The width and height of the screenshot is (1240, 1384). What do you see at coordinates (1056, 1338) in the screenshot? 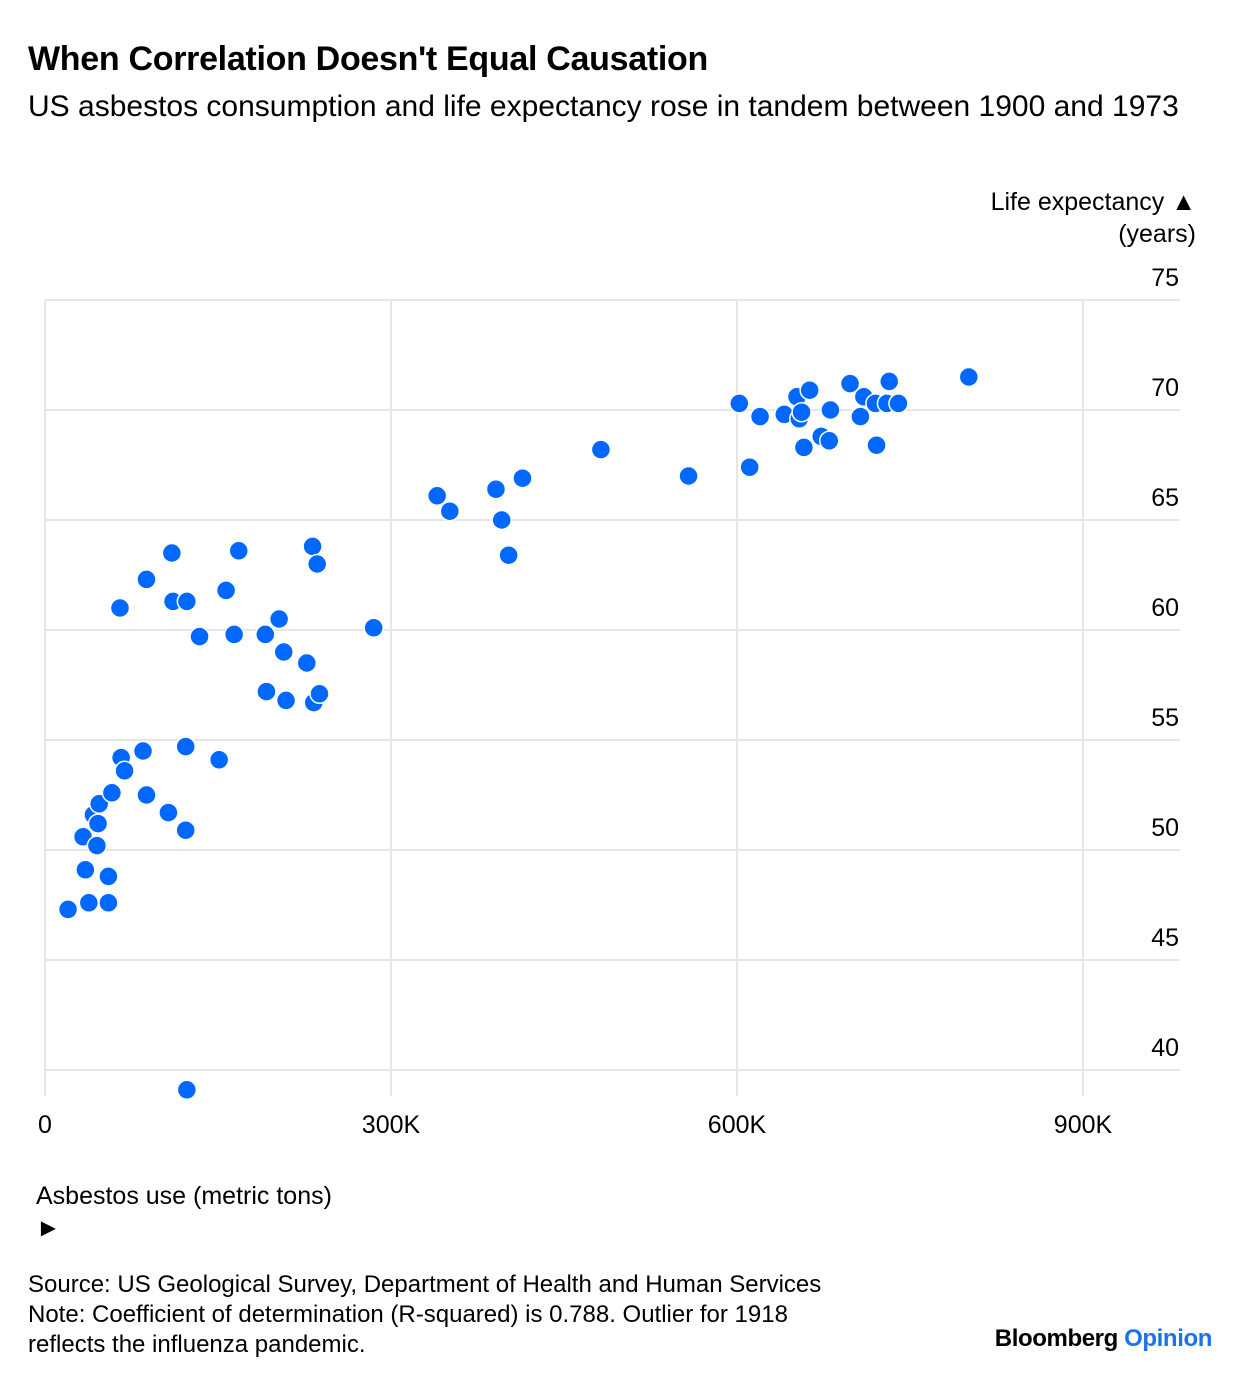
I see `brand-bloomberg: Bloomberg` at bounding box center [1056, 1338].